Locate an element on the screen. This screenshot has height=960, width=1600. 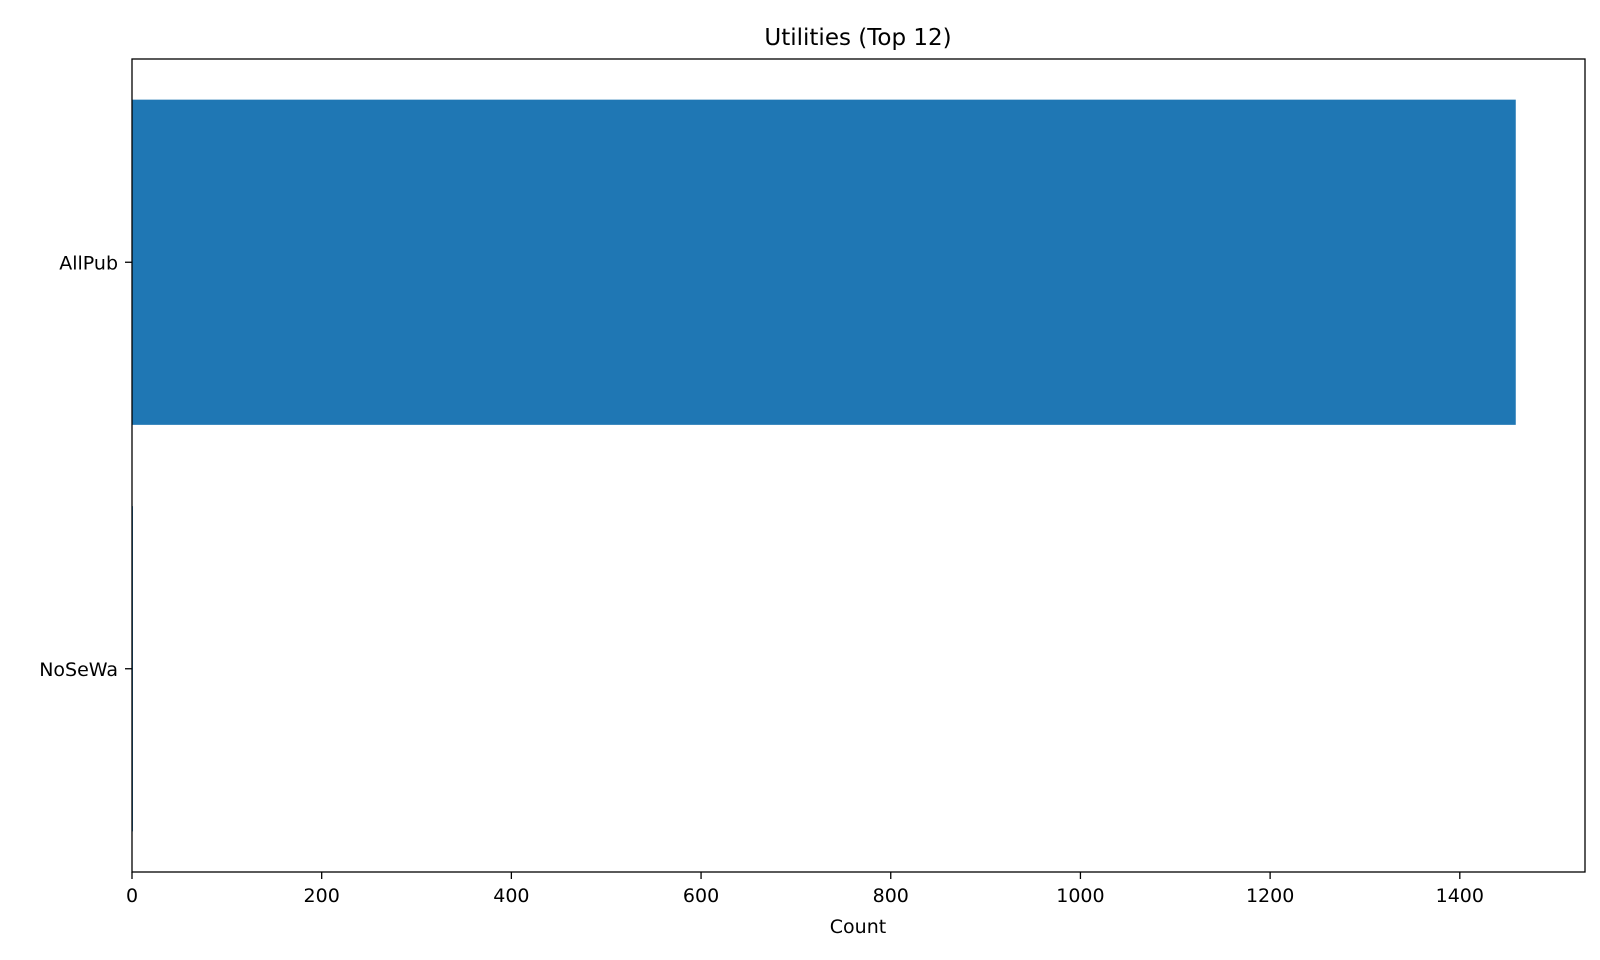
x-tick-label: 1400 is located at coordinates (1460, 896).